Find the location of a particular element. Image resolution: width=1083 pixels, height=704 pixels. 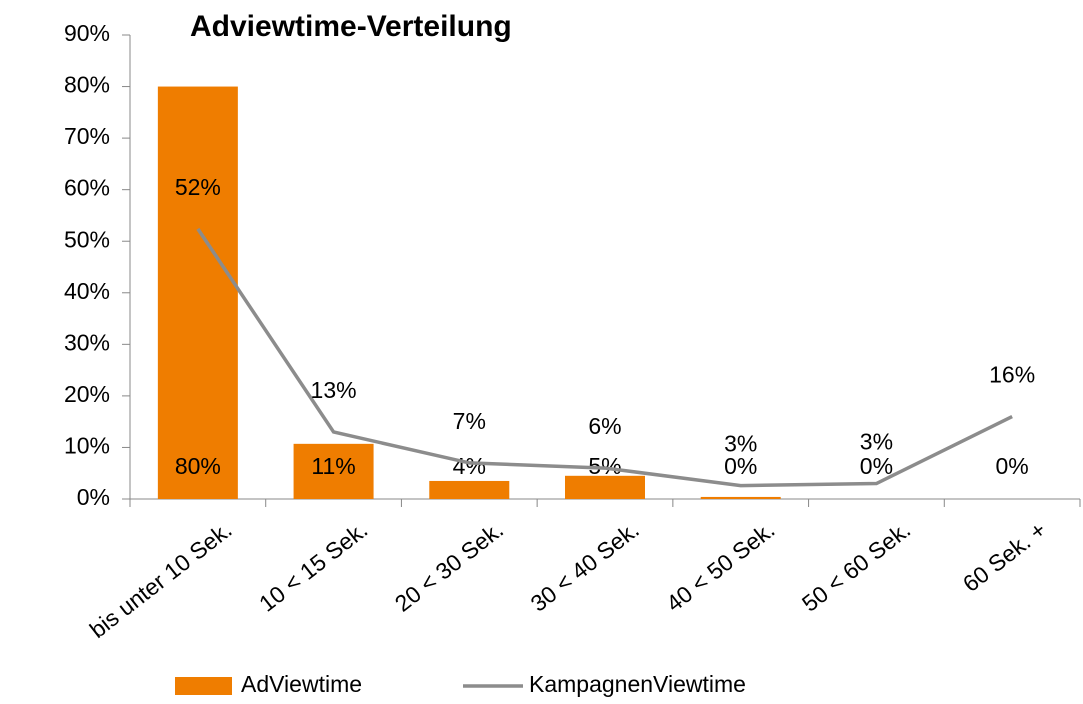

legend-label: KampagnenViewtime is located at coordinates (637, 684).